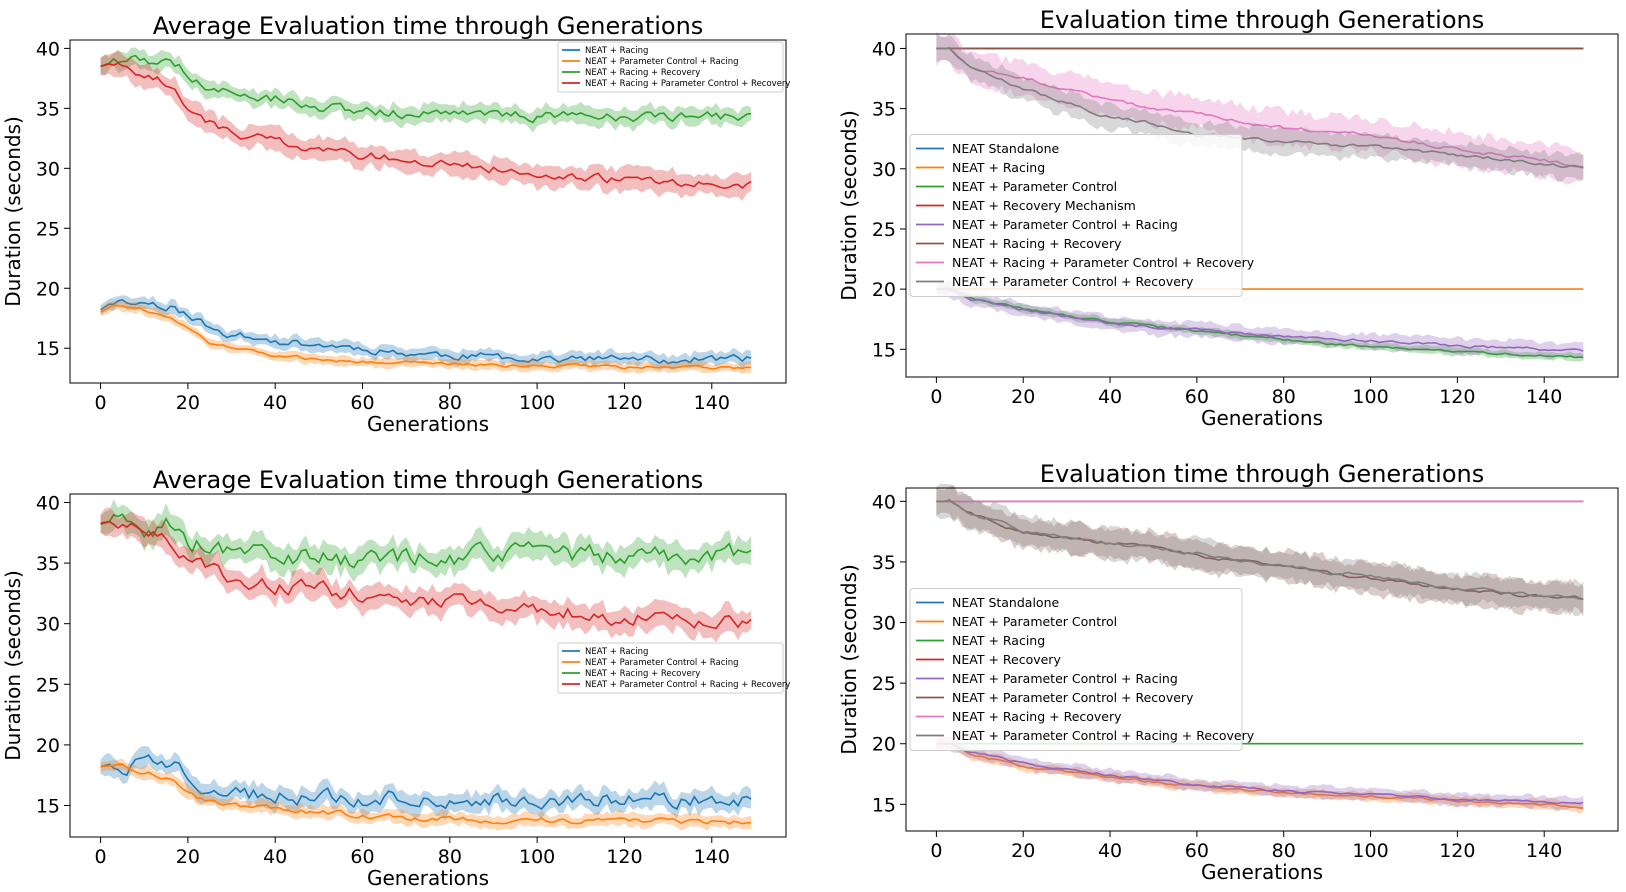  What do you see at coordinates (1006, 659) in the screenshot?
I see `legend-label: NEAT + Recovery` at bounding box center [1006, 659].